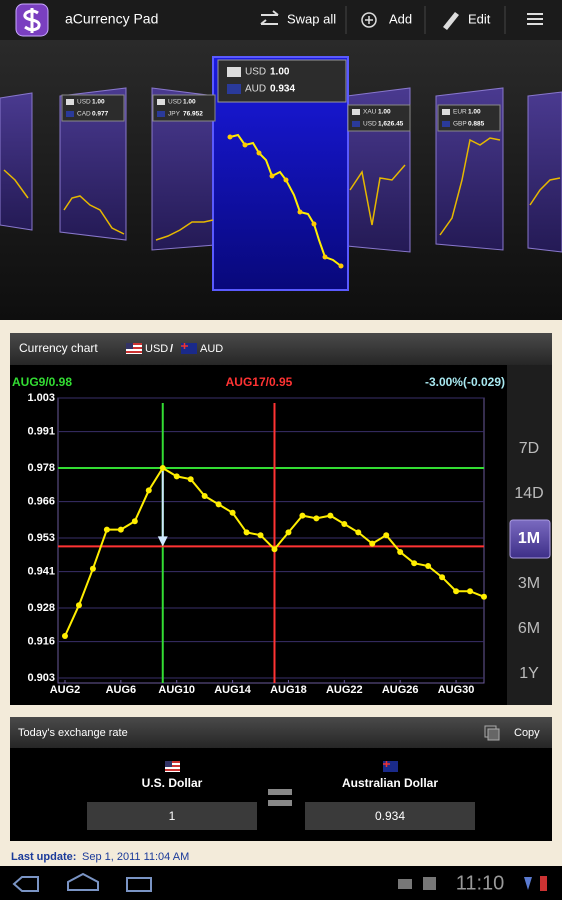 The height and width of the screenshot is (900, 562). What do you see at coordinates (529, 448) in the screenshot?
I see `range-button: 7D` at bounding box center [529, 448].